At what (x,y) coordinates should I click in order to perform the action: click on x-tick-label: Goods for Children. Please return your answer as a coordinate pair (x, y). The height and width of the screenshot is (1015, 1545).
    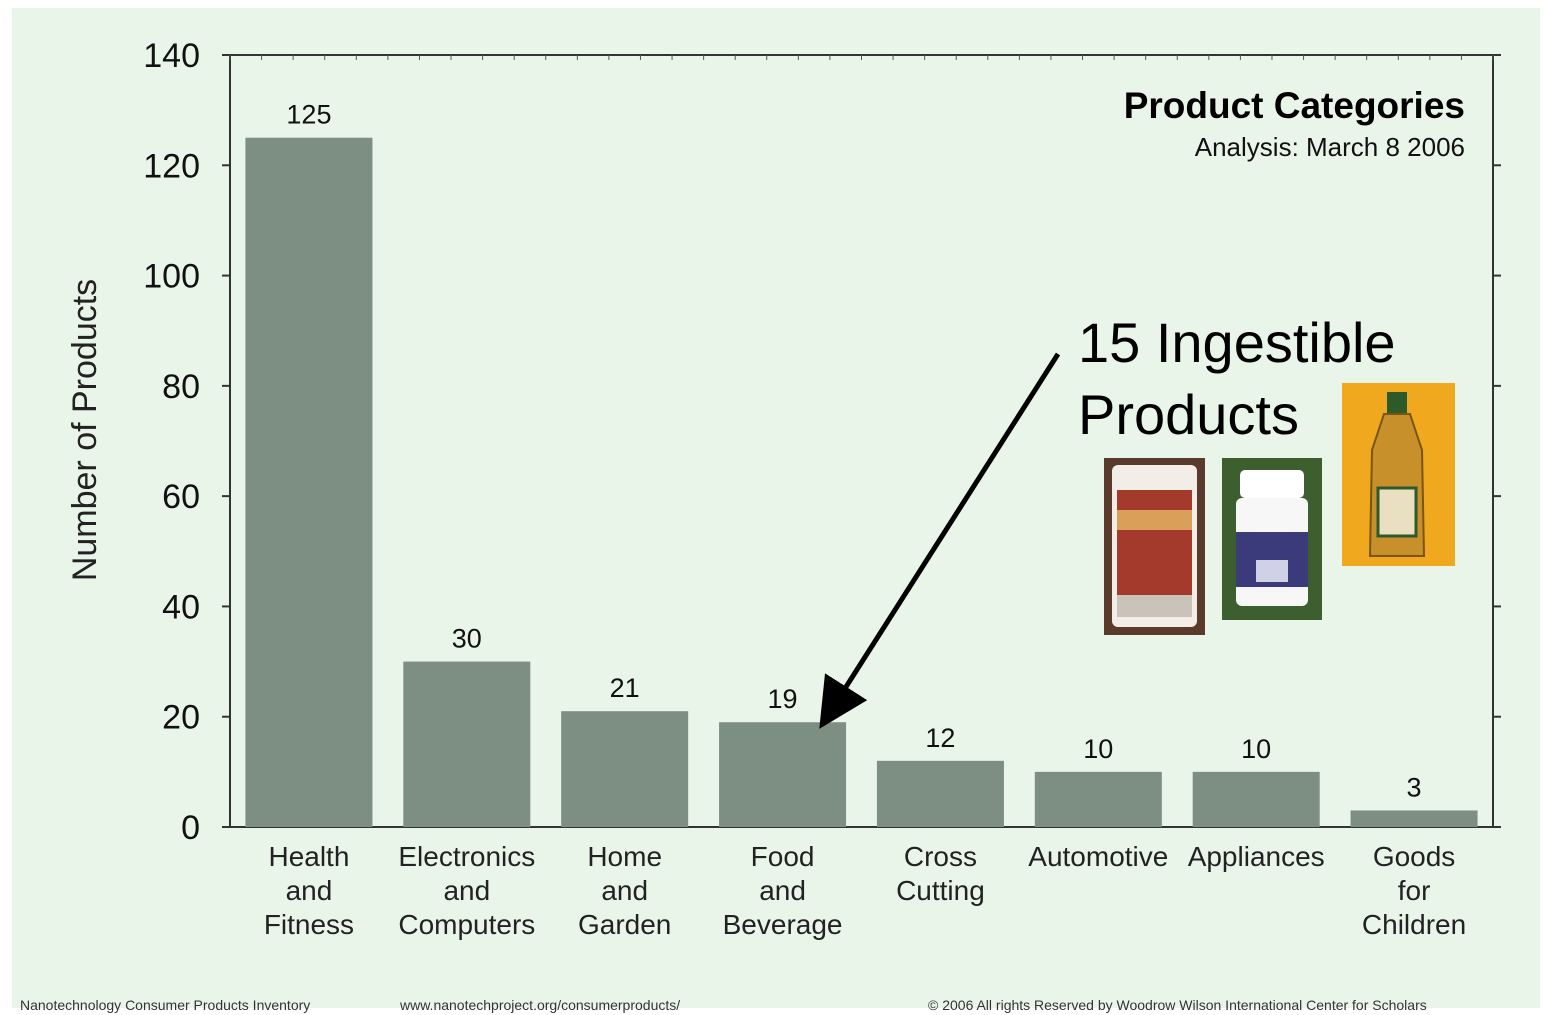
    Looking at the image, I should click on (1414, 890).